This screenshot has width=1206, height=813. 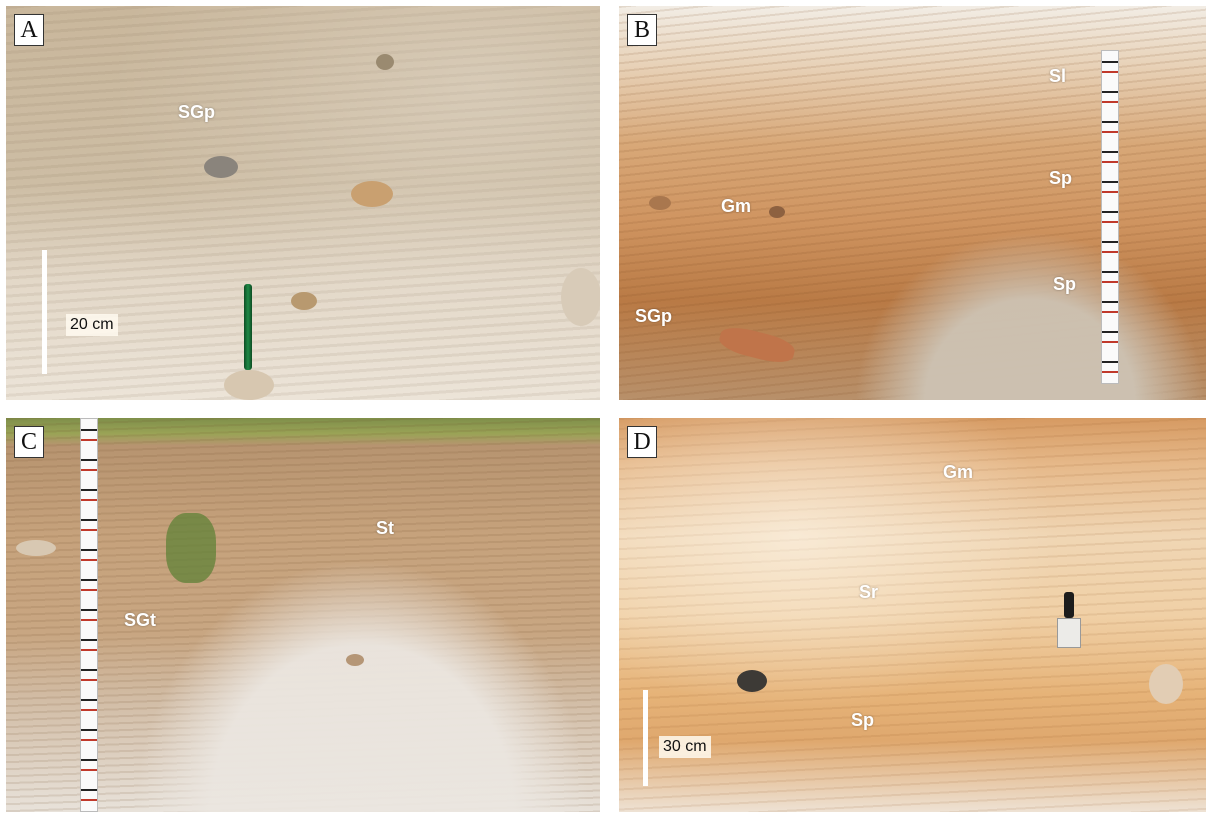 I want to click on scale-label: 20 cm, so click(x=92, y=325).